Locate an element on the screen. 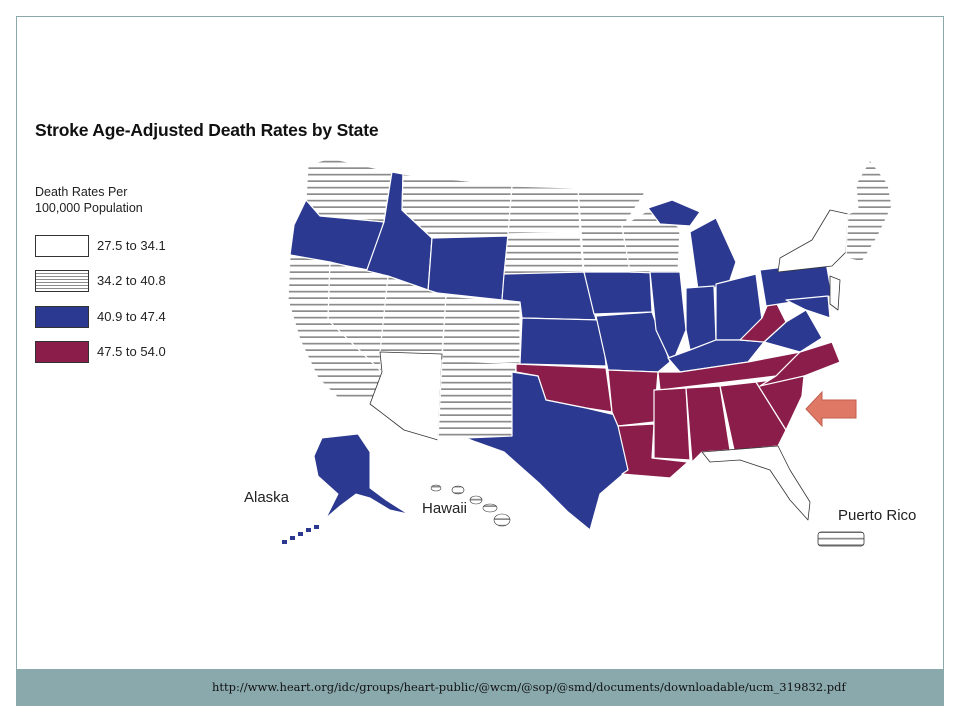 Image resolution: width=960 pixels, height=720 pixels. state-arkansas is located at coordinates (633, 398).